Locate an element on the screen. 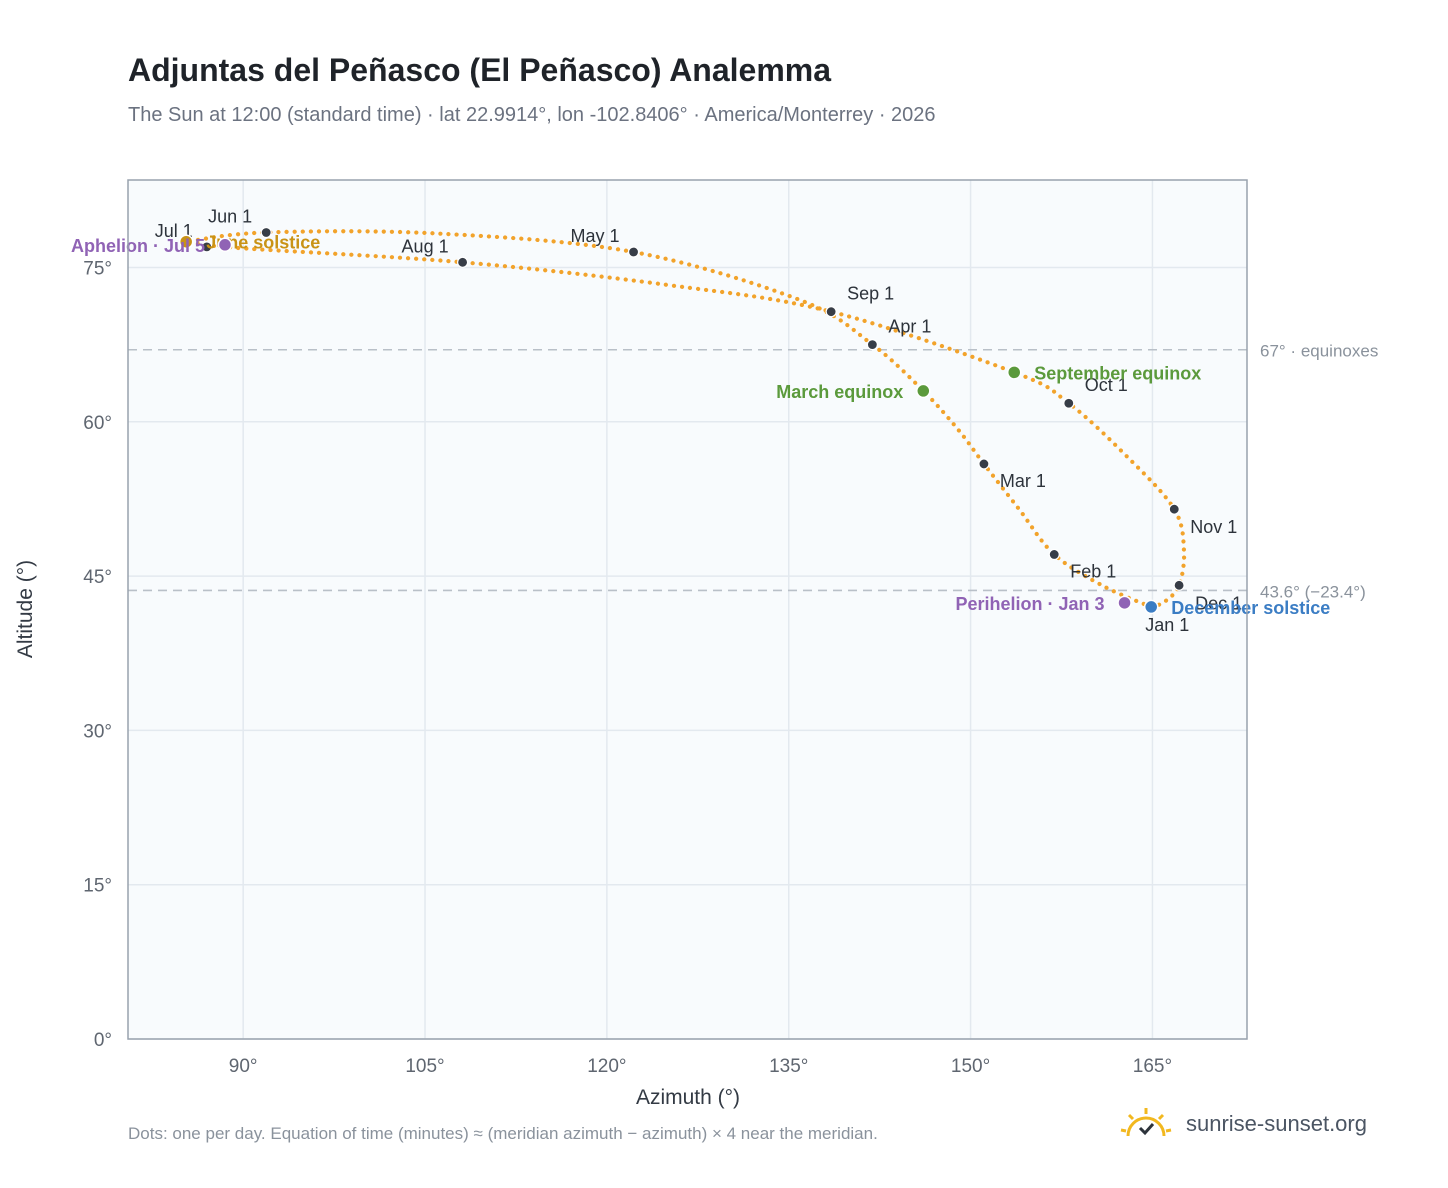  month-label: Oct 1 is located at coordinates (1106, 385).